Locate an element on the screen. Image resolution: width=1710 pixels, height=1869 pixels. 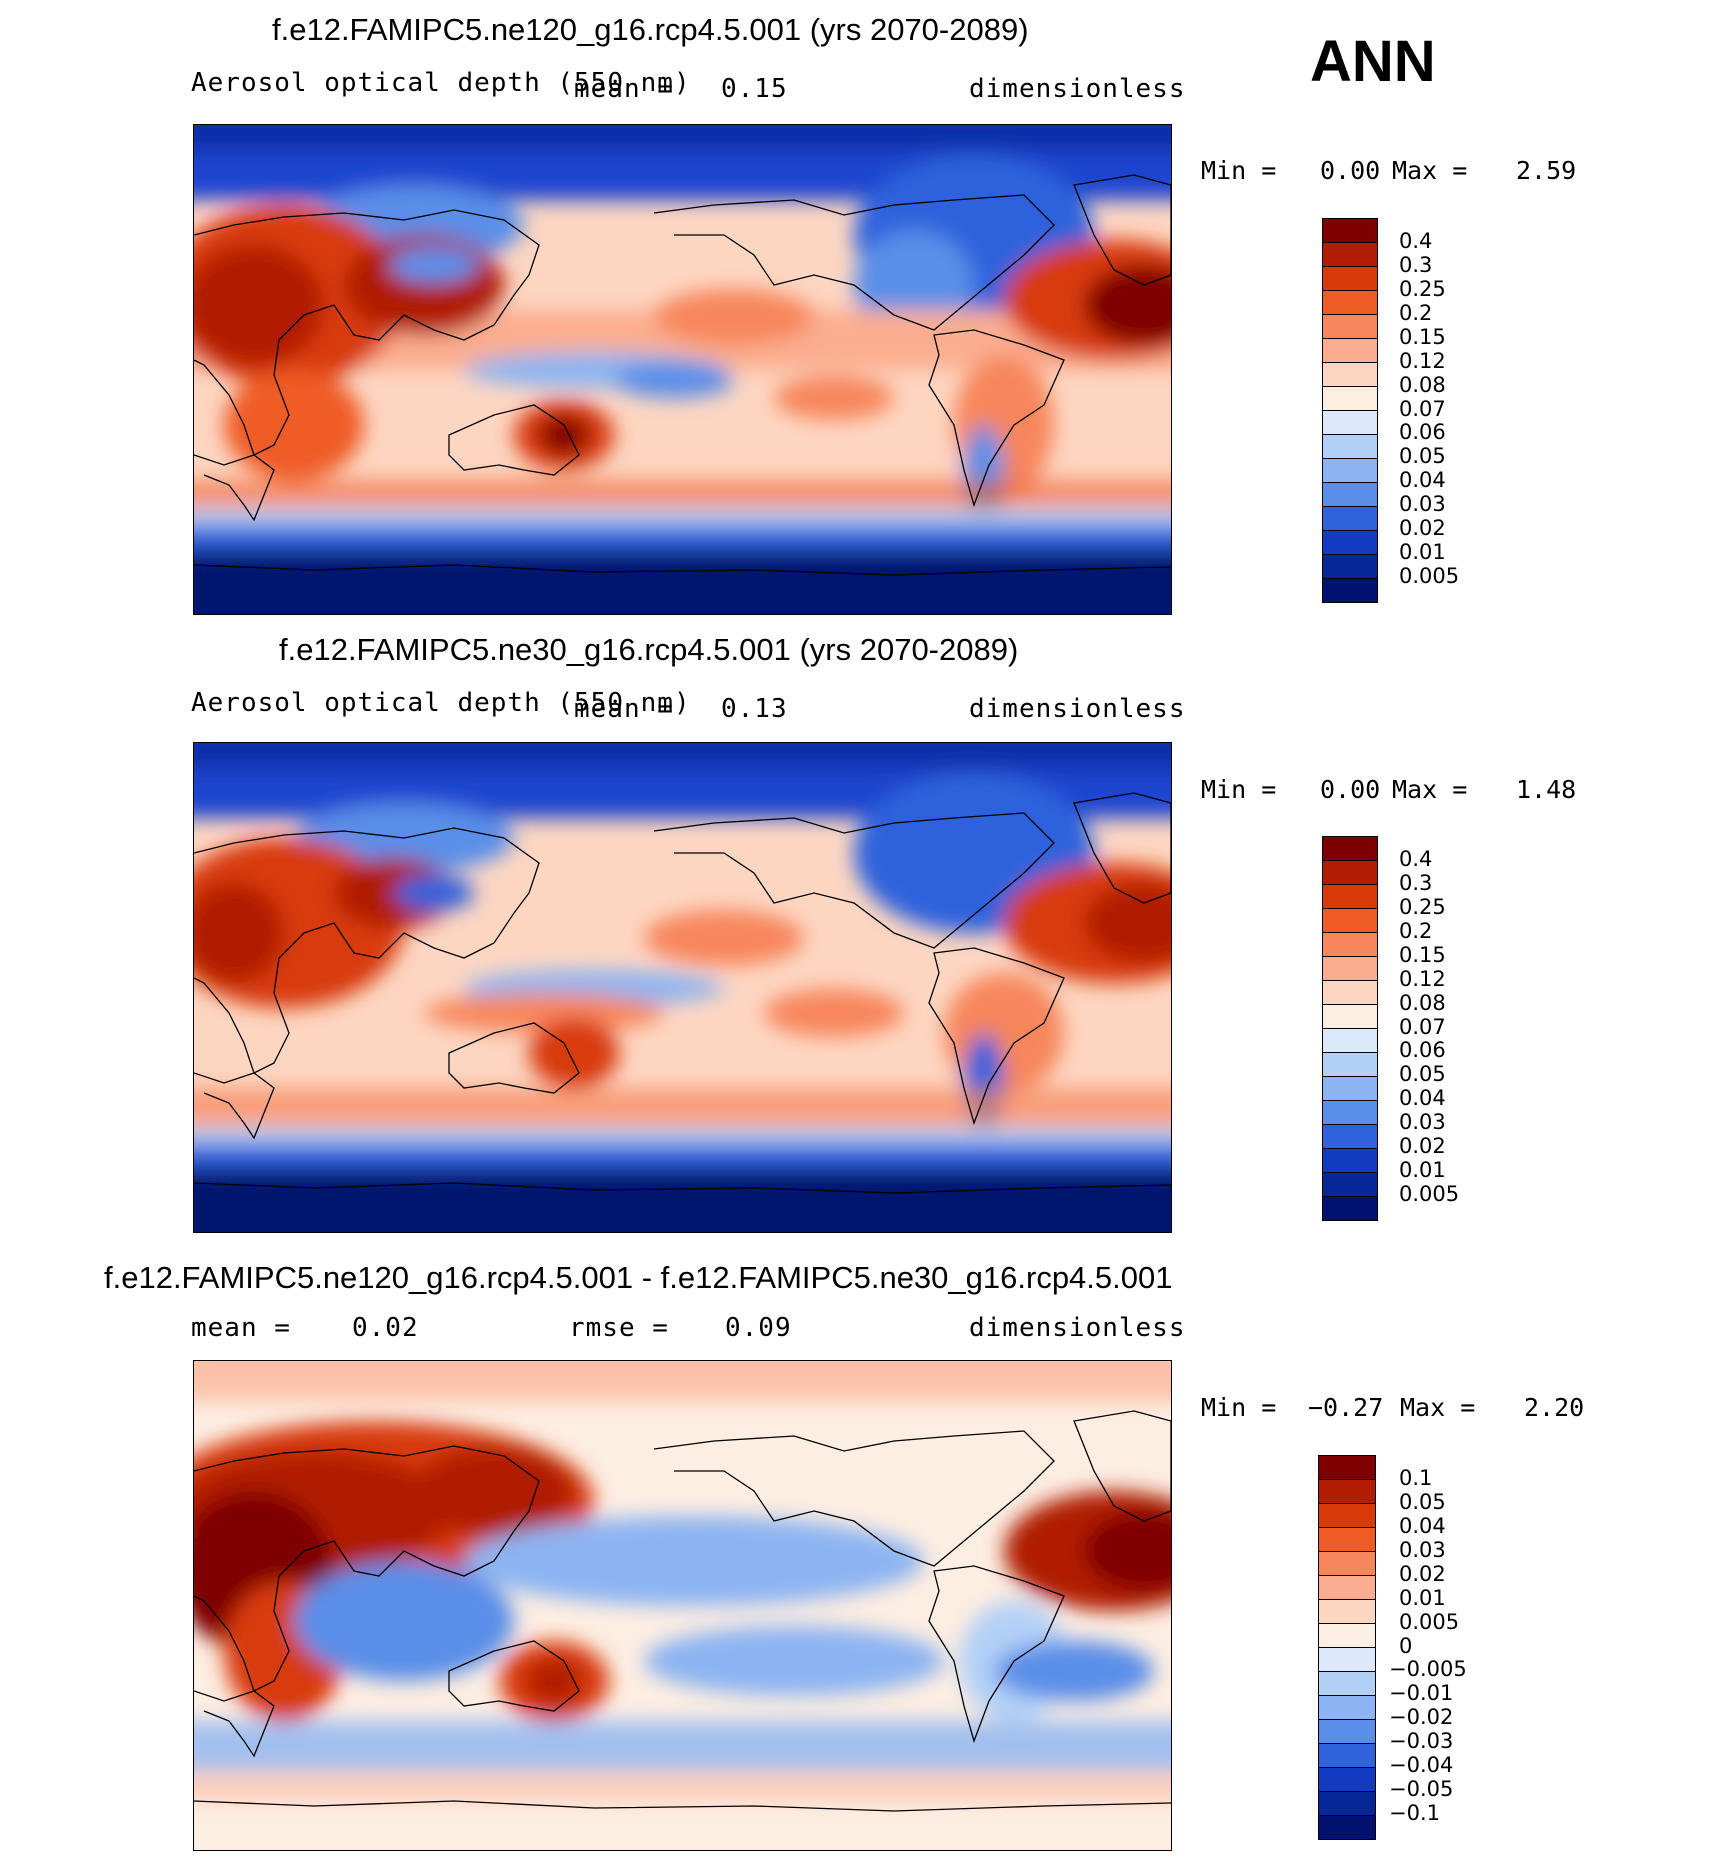
panel3-min-label: Min = is located at coordinates (1239, 1407).